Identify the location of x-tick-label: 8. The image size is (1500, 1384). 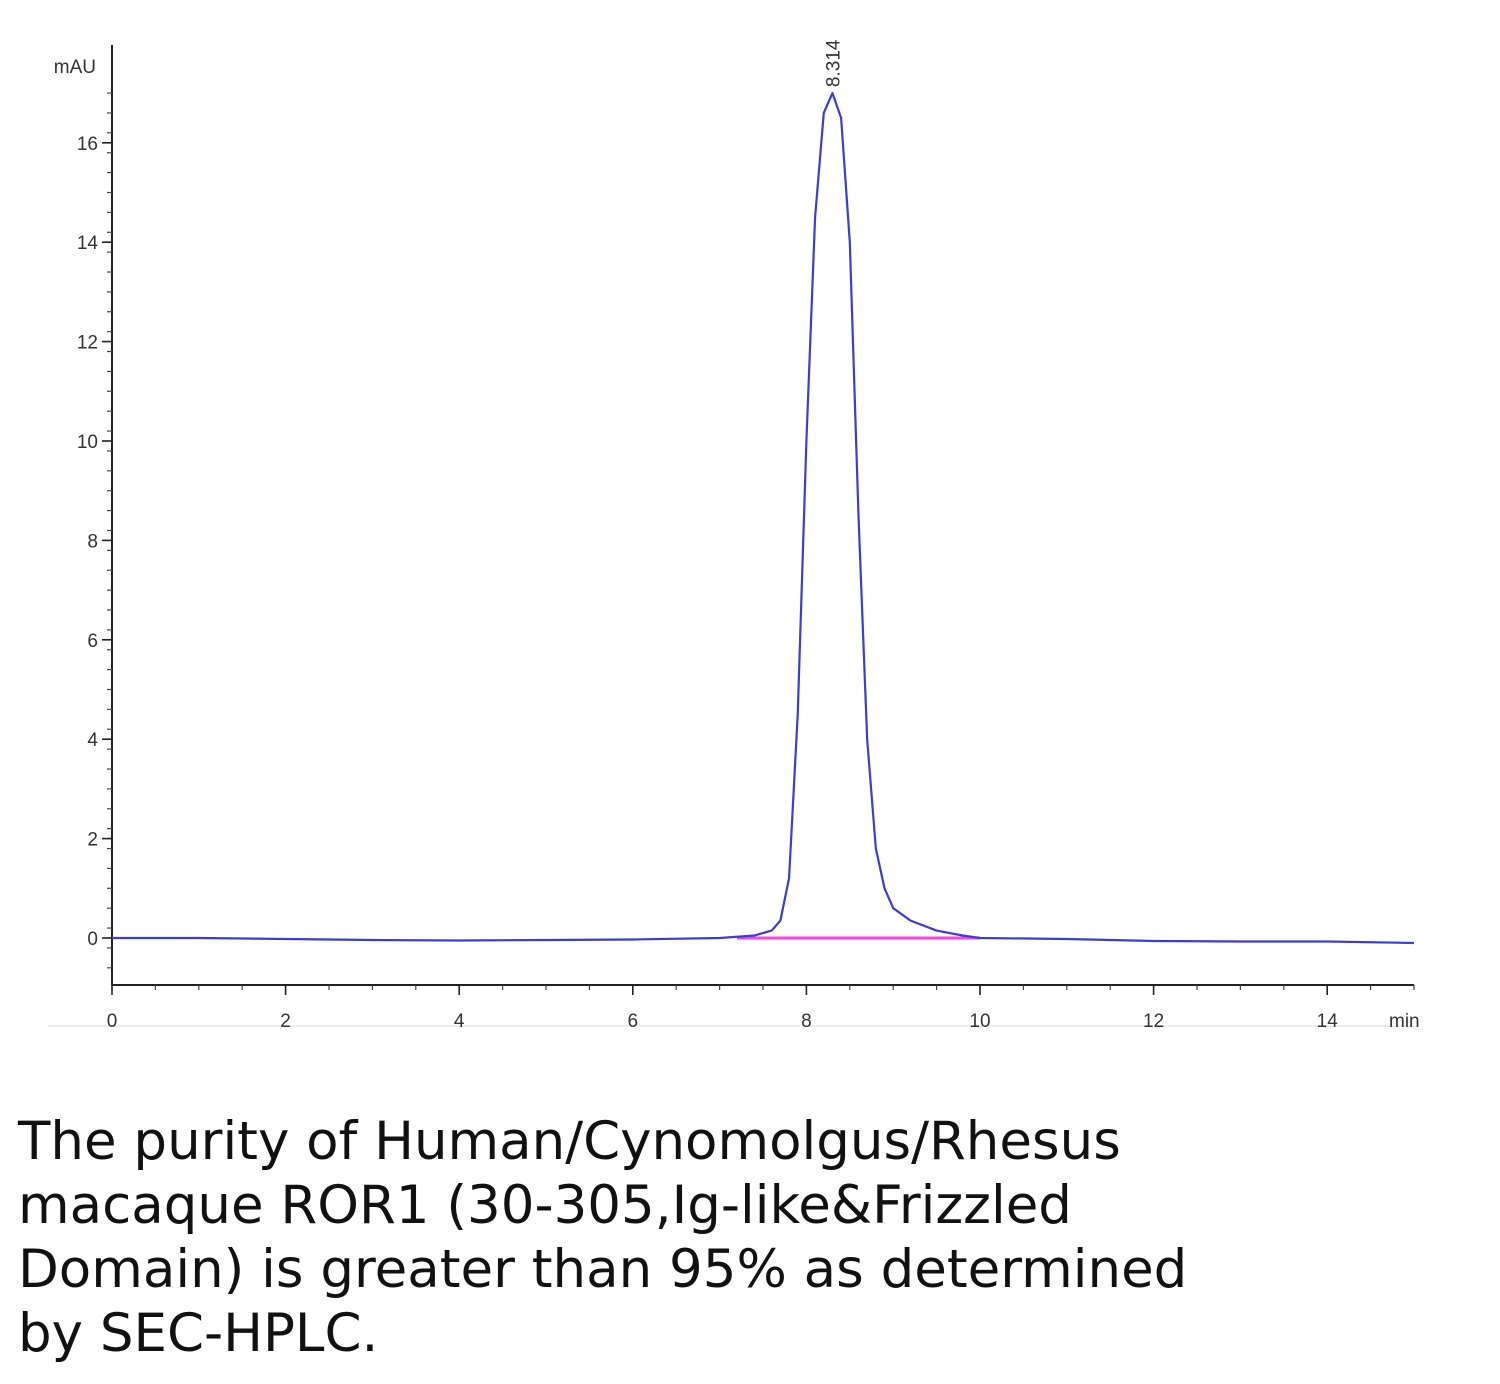
(806, 1021).